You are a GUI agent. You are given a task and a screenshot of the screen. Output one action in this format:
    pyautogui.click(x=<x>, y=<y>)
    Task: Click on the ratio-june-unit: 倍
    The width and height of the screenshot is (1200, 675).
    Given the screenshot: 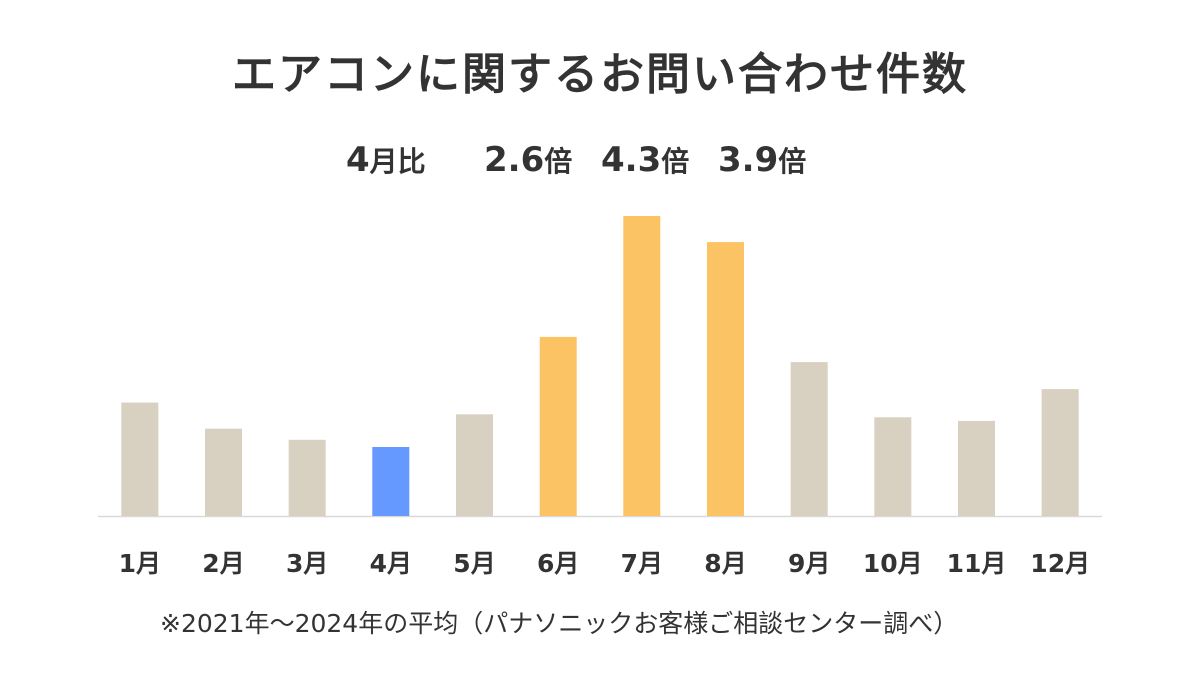 What is the action you would take?
    pyautogui.click(x=558, y=161)
    